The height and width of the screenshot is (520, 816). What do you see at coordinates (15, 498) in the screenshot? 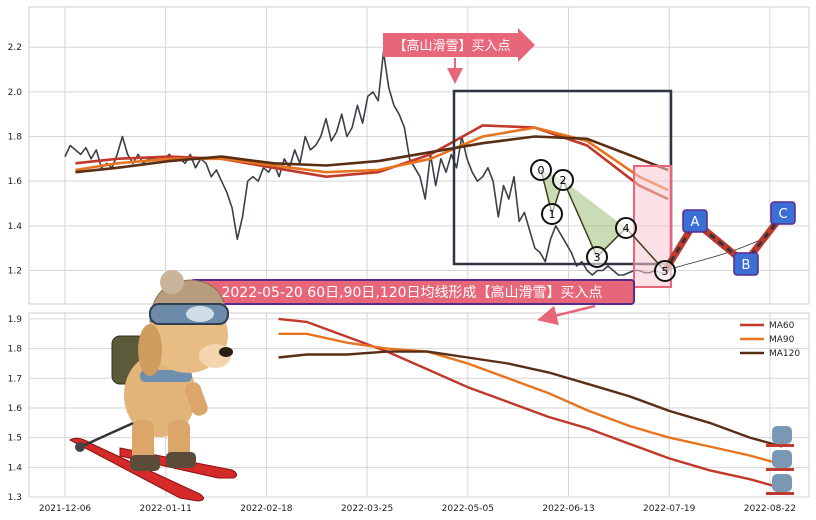
I see `ma-y-tick-label: 1.3` at bounding box center [15, 498].